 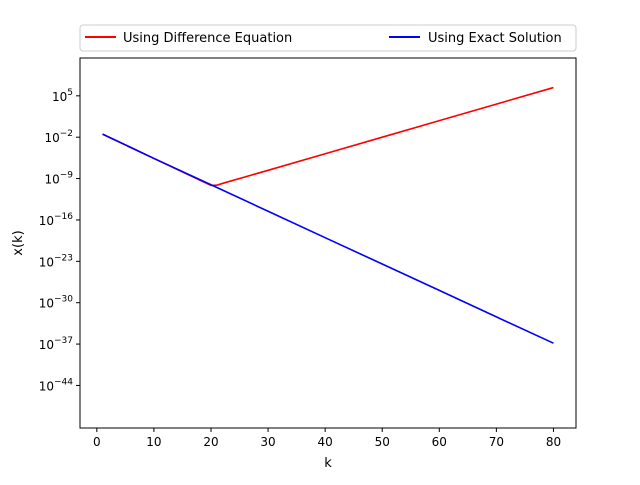 What do you see at coordinates (58, 137) in the screenshot?
I see `y-tick-label: 10⁻²` at bounding box center [58, 137].